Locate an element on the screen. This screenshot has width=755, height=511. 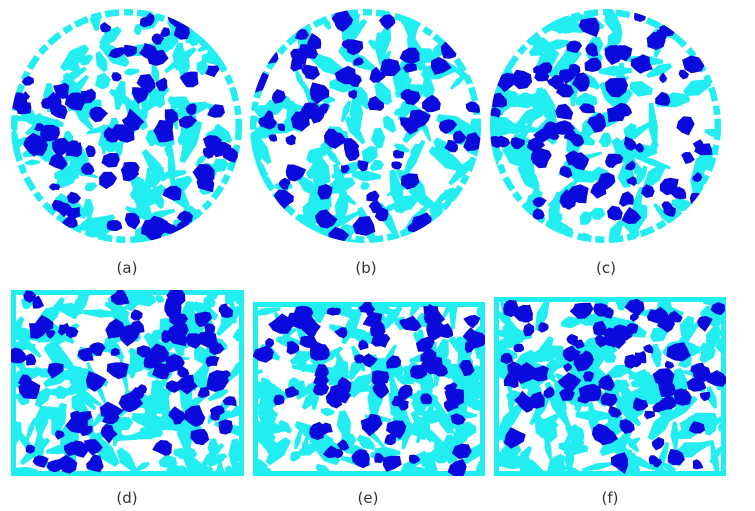
caption-f: (f) is located at coordinates (610, 498).